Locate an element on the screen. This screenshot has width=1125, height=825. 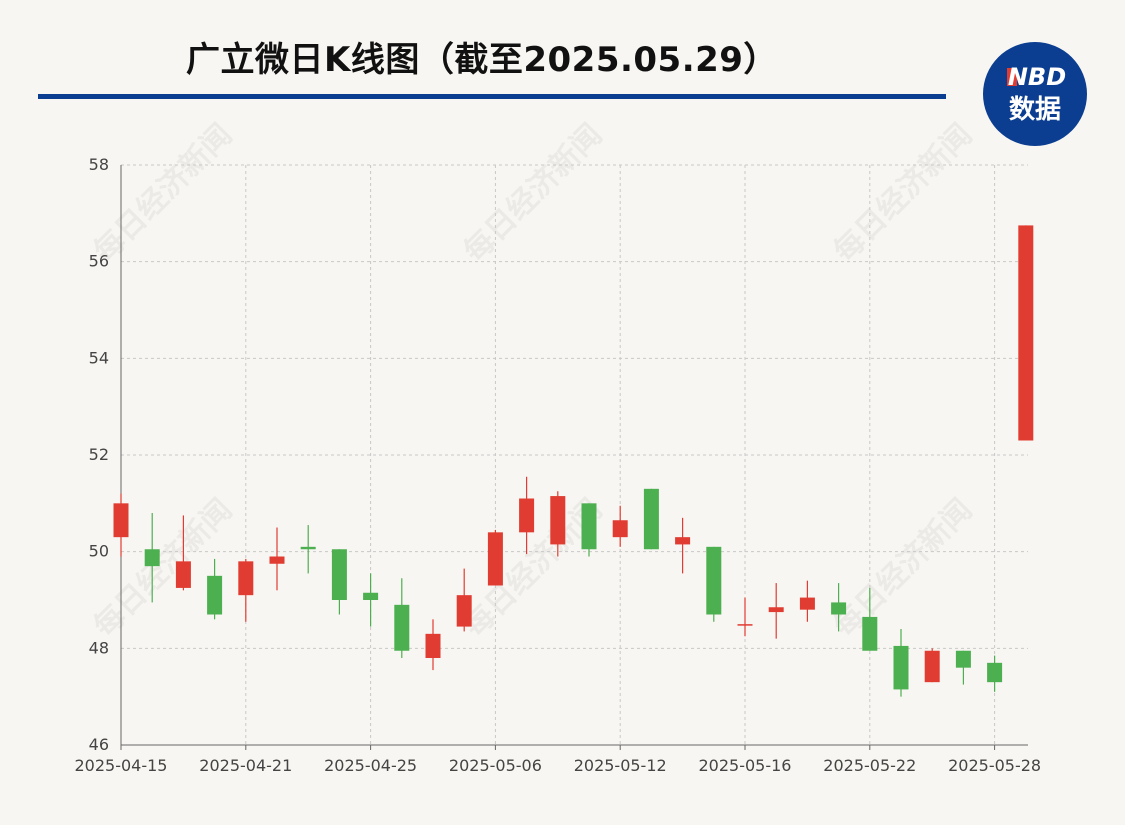
x-tick-label: 2025-05-28 is located at coordinates (994, 765).